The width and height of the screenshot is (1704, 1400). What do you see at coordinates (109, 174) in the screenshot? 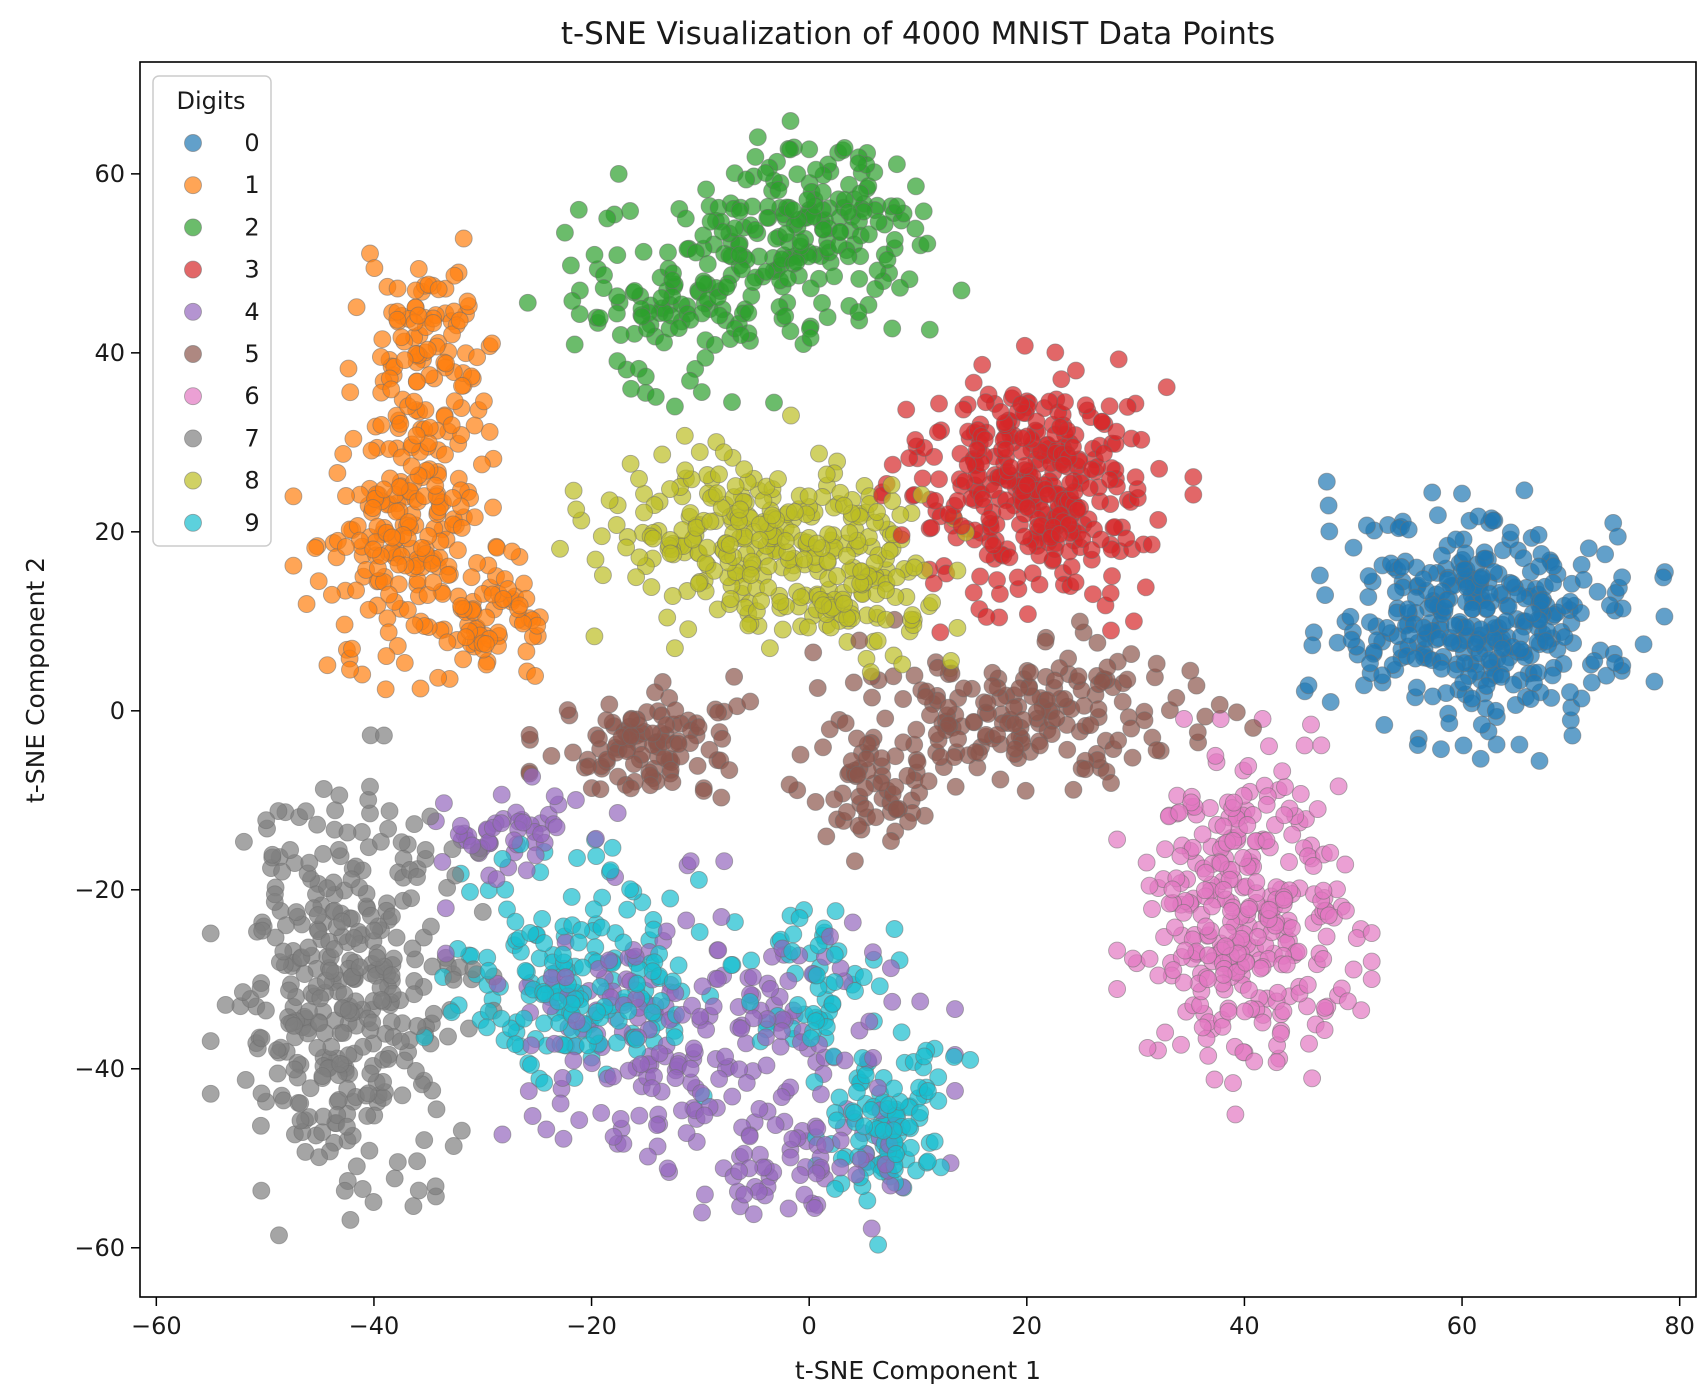
I see `y-tick-label: 60` at bounding box center [109, 174].